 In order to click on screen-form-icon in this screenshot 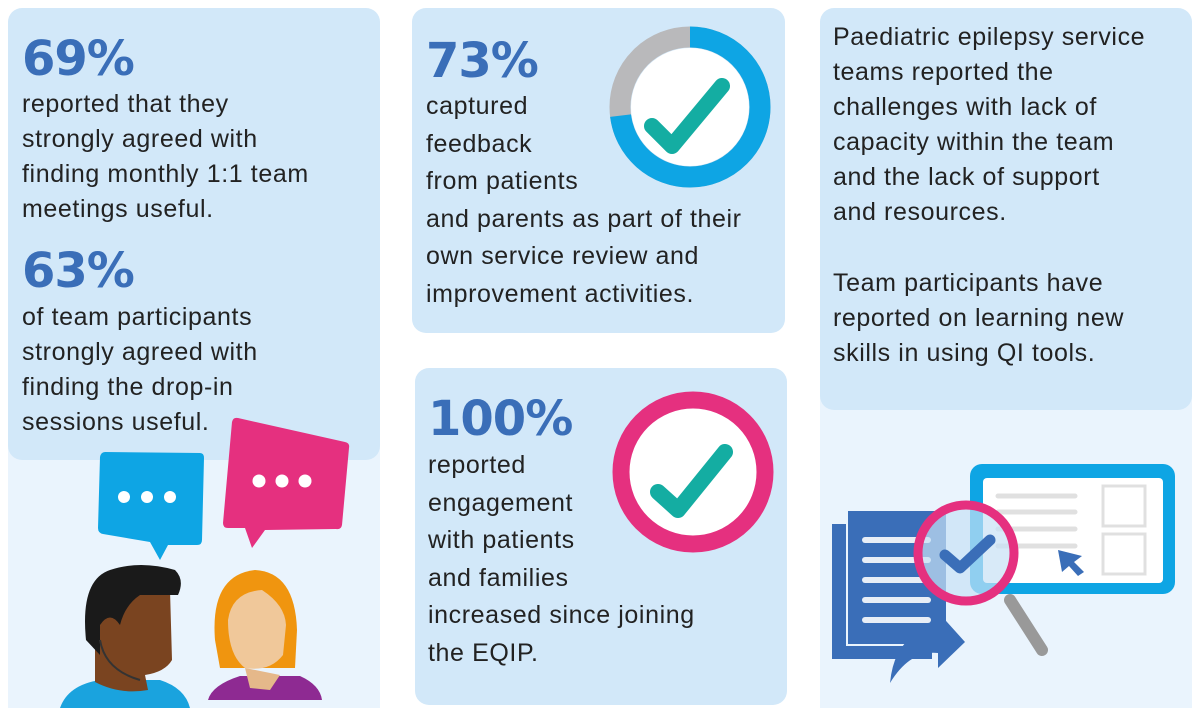, I will do `click(1072, 529)`.